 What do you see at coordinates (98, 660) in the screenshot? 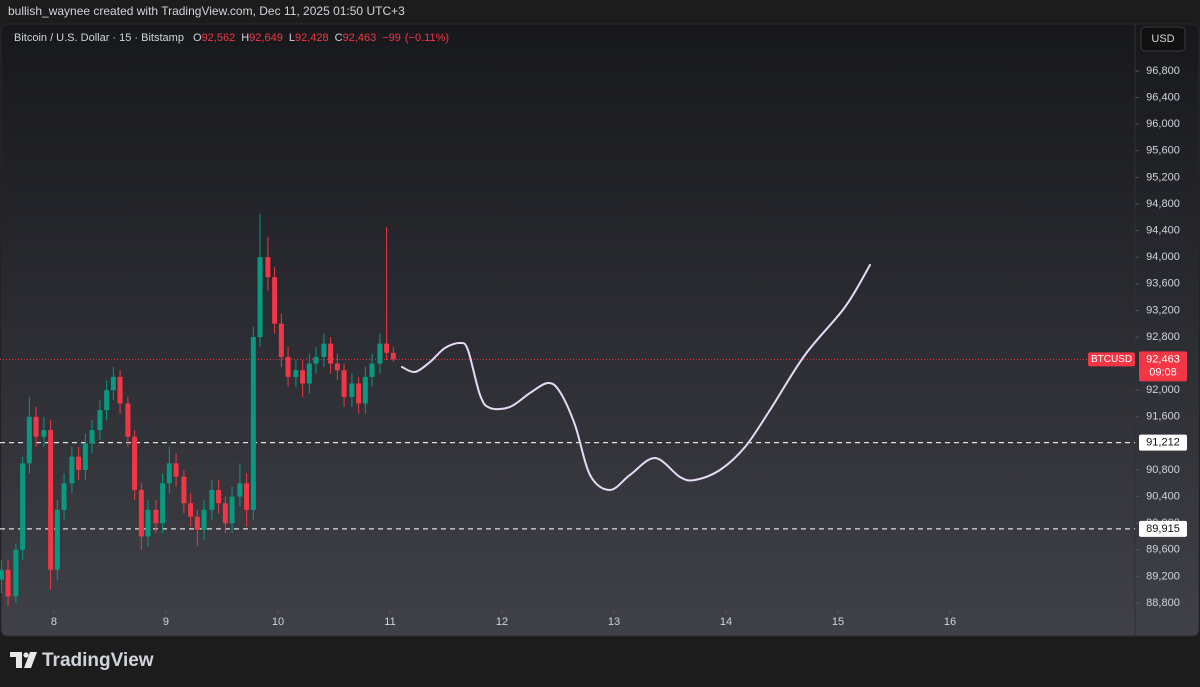
I see `logo-text: TradingView` at bounding box center [98, 660].